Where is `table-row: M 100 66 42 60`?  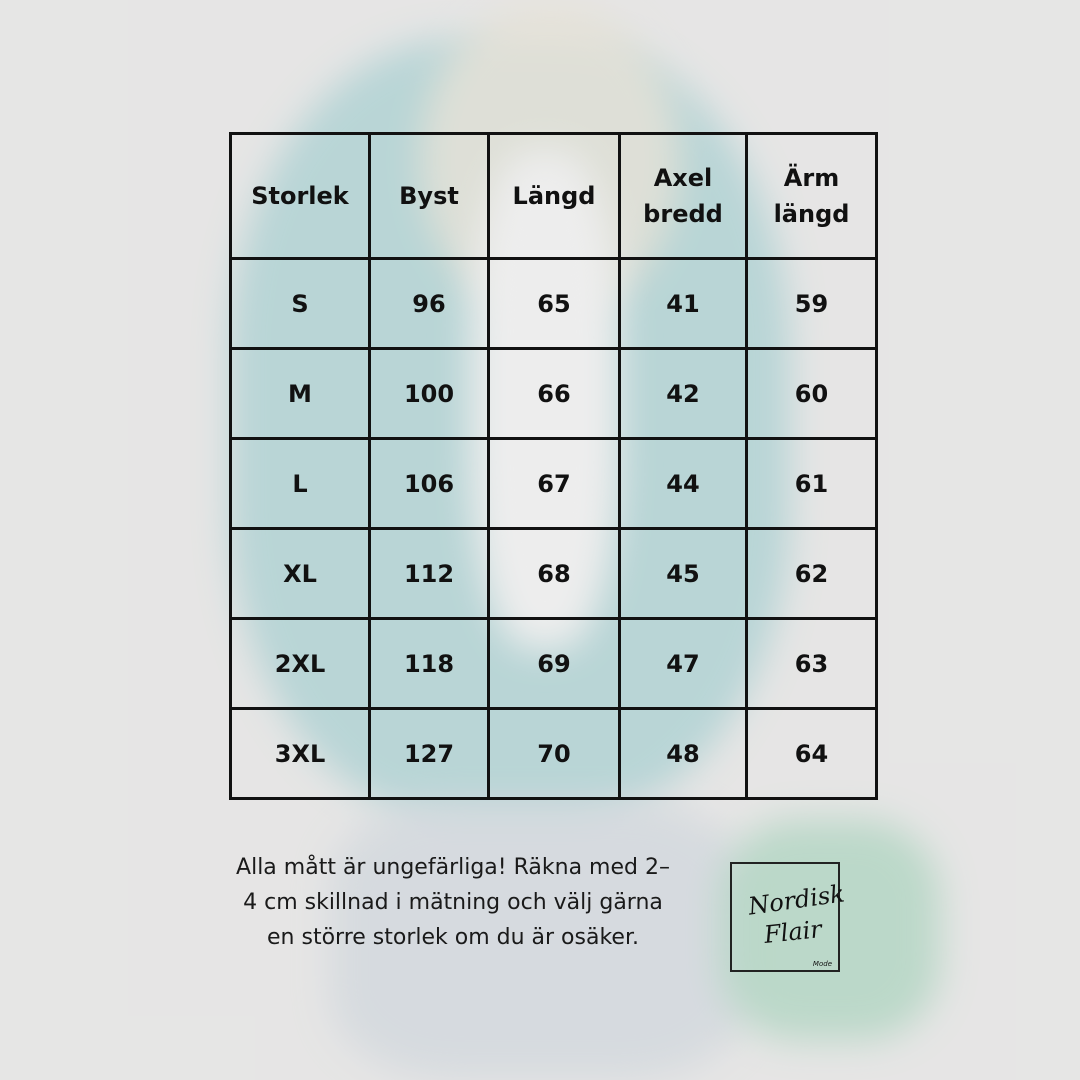 table-row: M 100 66 42 60 is located at coordinates (553, 393).